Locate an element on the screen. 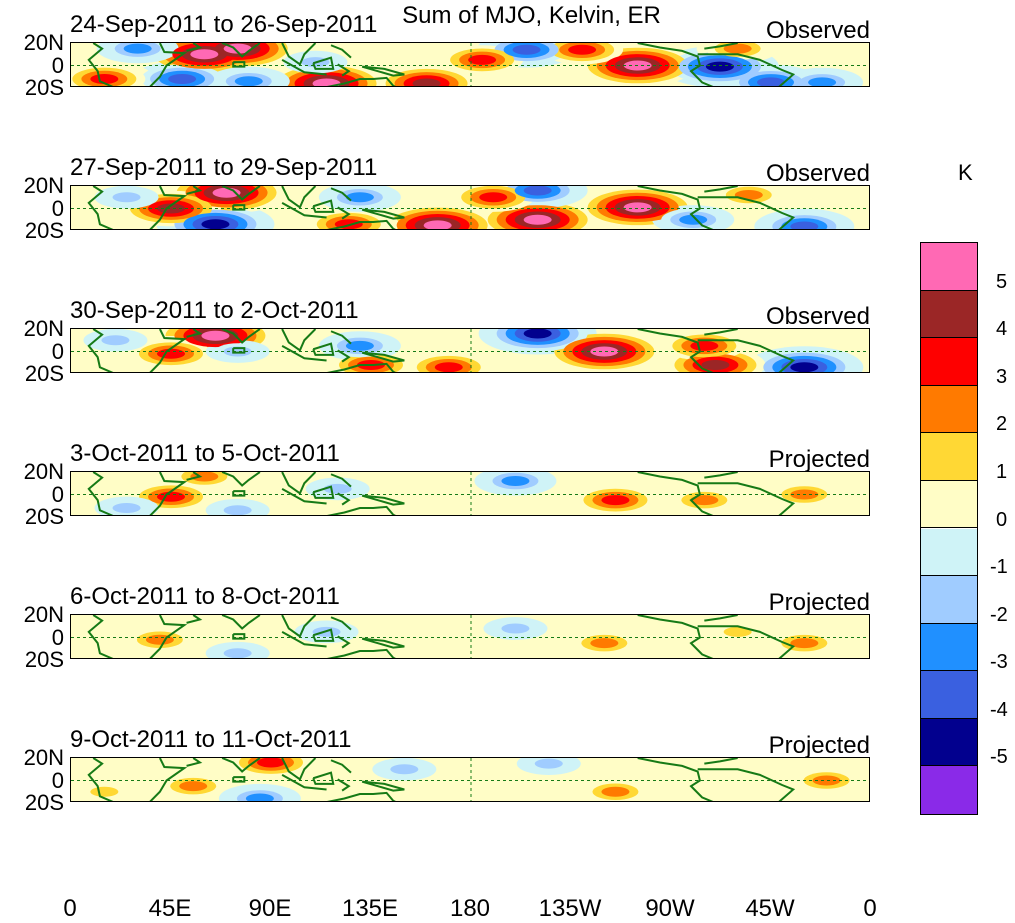 This screenshot has height=923, width=1015. panel-date-range: 24-Sep-2011 to 26-Sep-2011 is located at coordinates (224, 24).